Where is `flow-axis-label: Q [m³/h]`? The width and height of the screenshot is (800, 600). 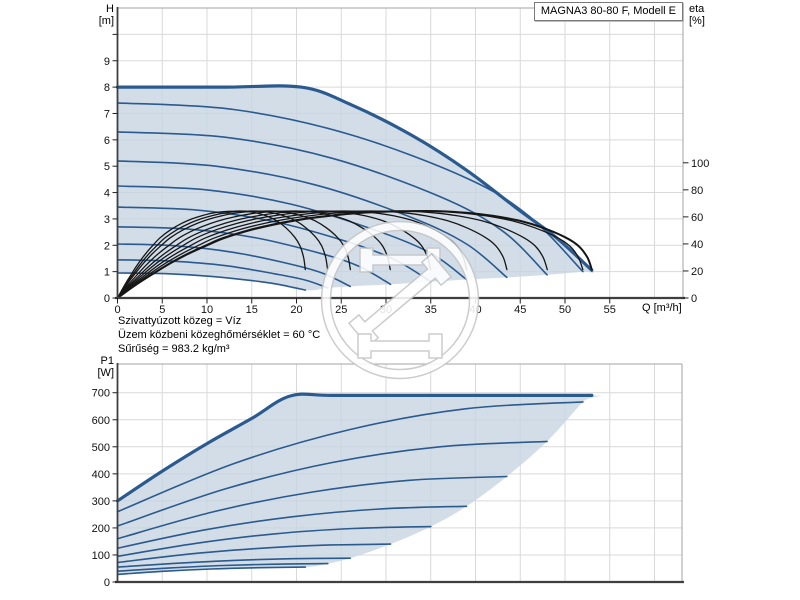
flow-axis-label: Q [m³/h] is located at coordinates (662, 308).